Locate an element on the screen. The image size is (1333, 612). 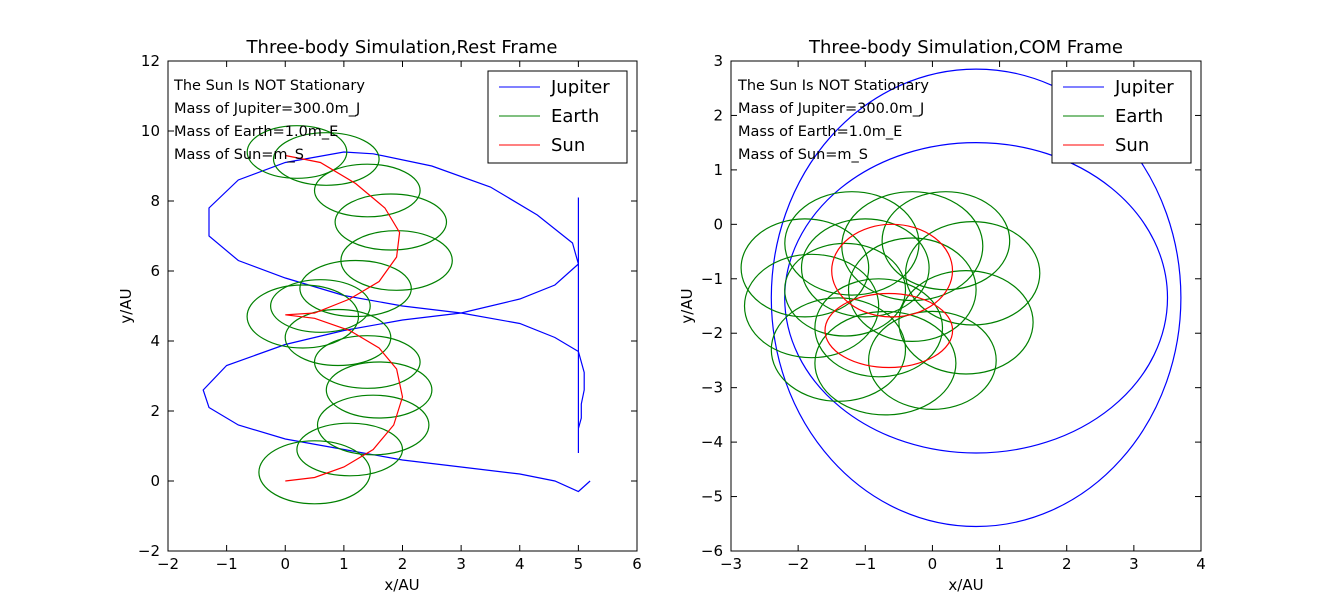
rest-frame-xtick-label: −2 is located at coordinates (168, 564).